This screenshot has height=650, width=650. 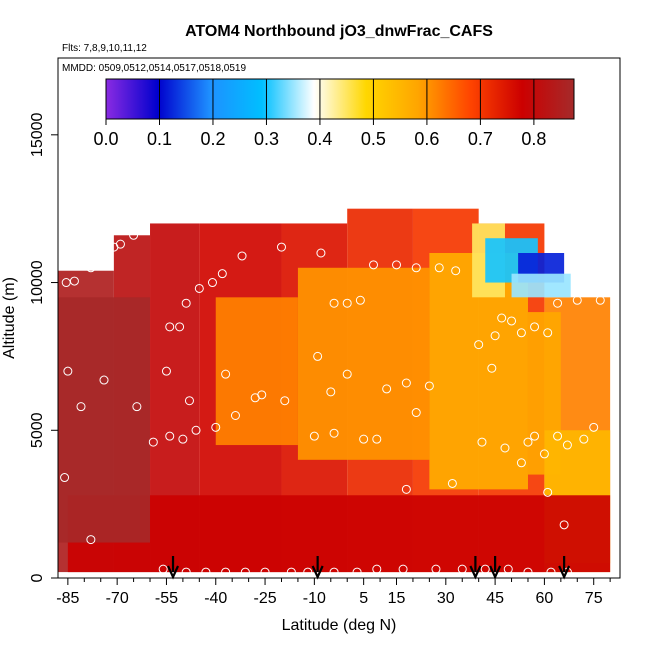 I want to click on y-tick-label: 15000, so click(x=37, y=134).